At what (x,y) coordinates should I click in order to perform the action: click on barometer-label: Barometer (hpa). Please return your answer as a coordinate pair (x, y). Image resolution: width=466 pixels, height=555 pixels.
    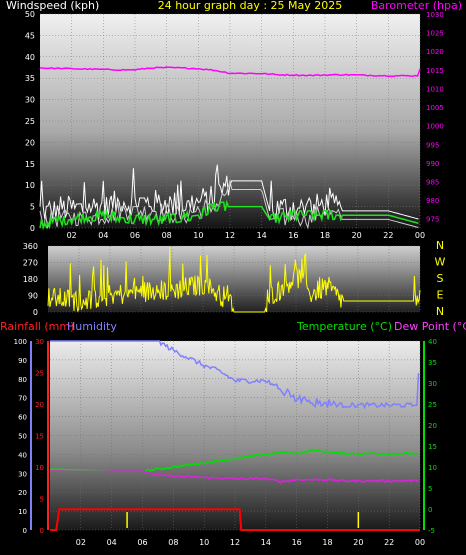
    Looking at the image, I should click on (416, 6).